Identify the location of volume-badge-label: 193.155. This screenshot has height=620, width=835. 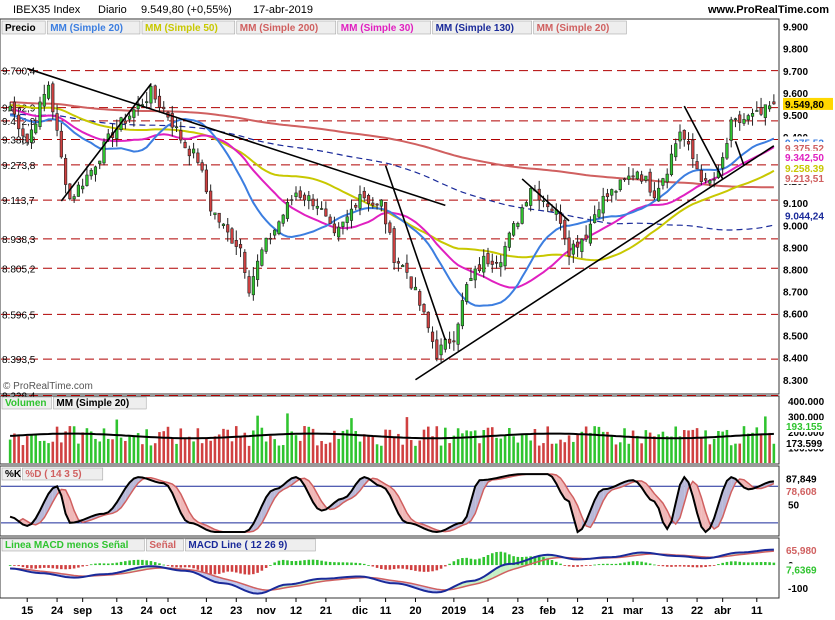
(804, 427).